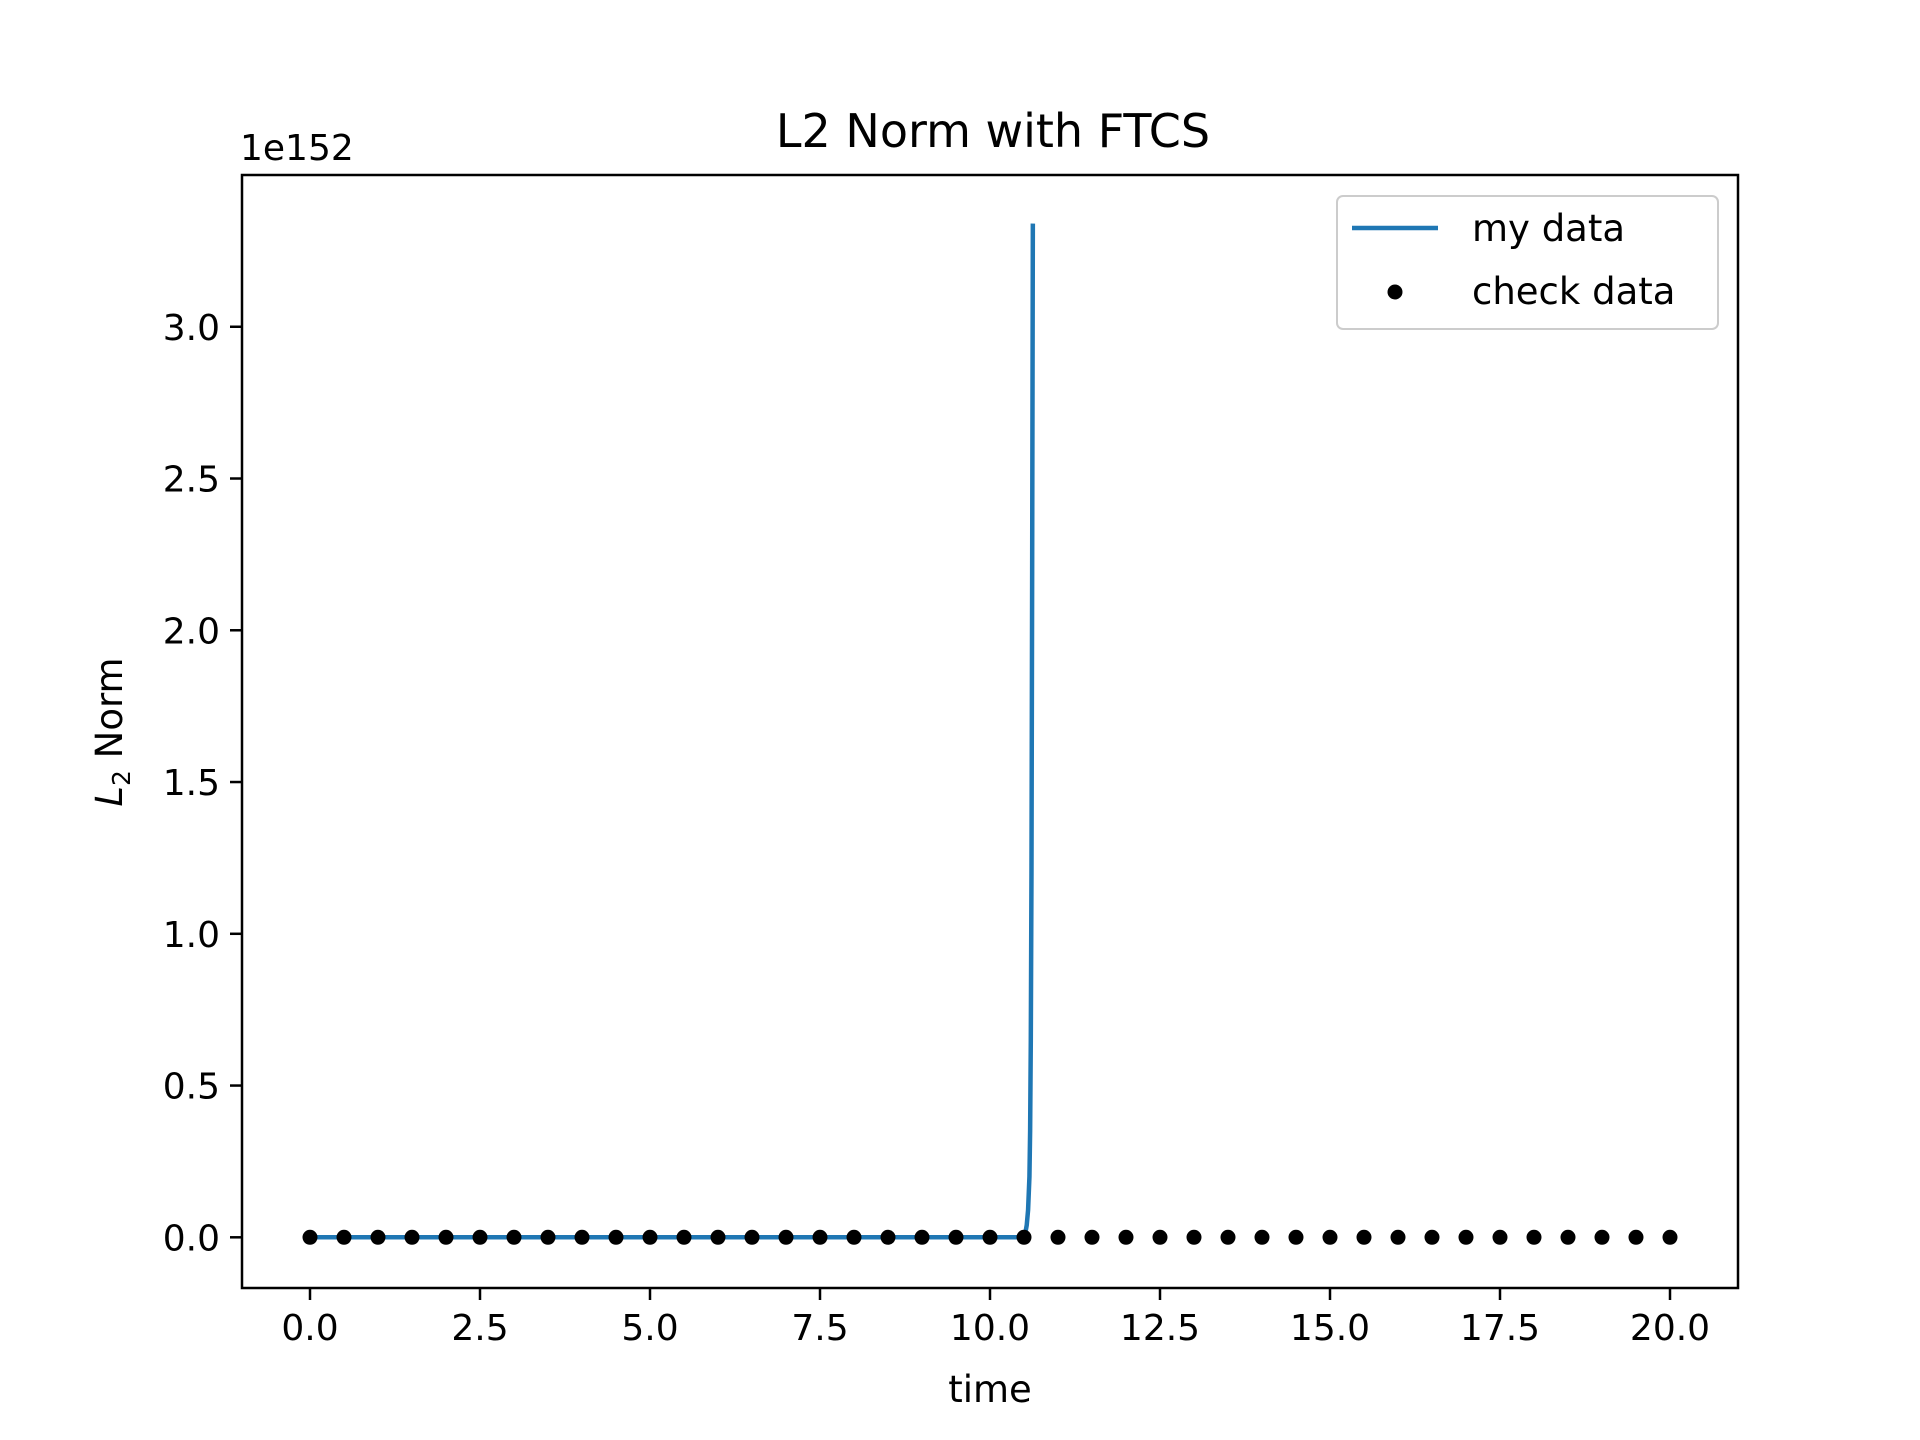 The image size is (1920, 1440). What do you see at coordinates (1500, 1328) in the screenshot?
I see `x-tick-label: 17.5` at bounding box center [1500, 1328].